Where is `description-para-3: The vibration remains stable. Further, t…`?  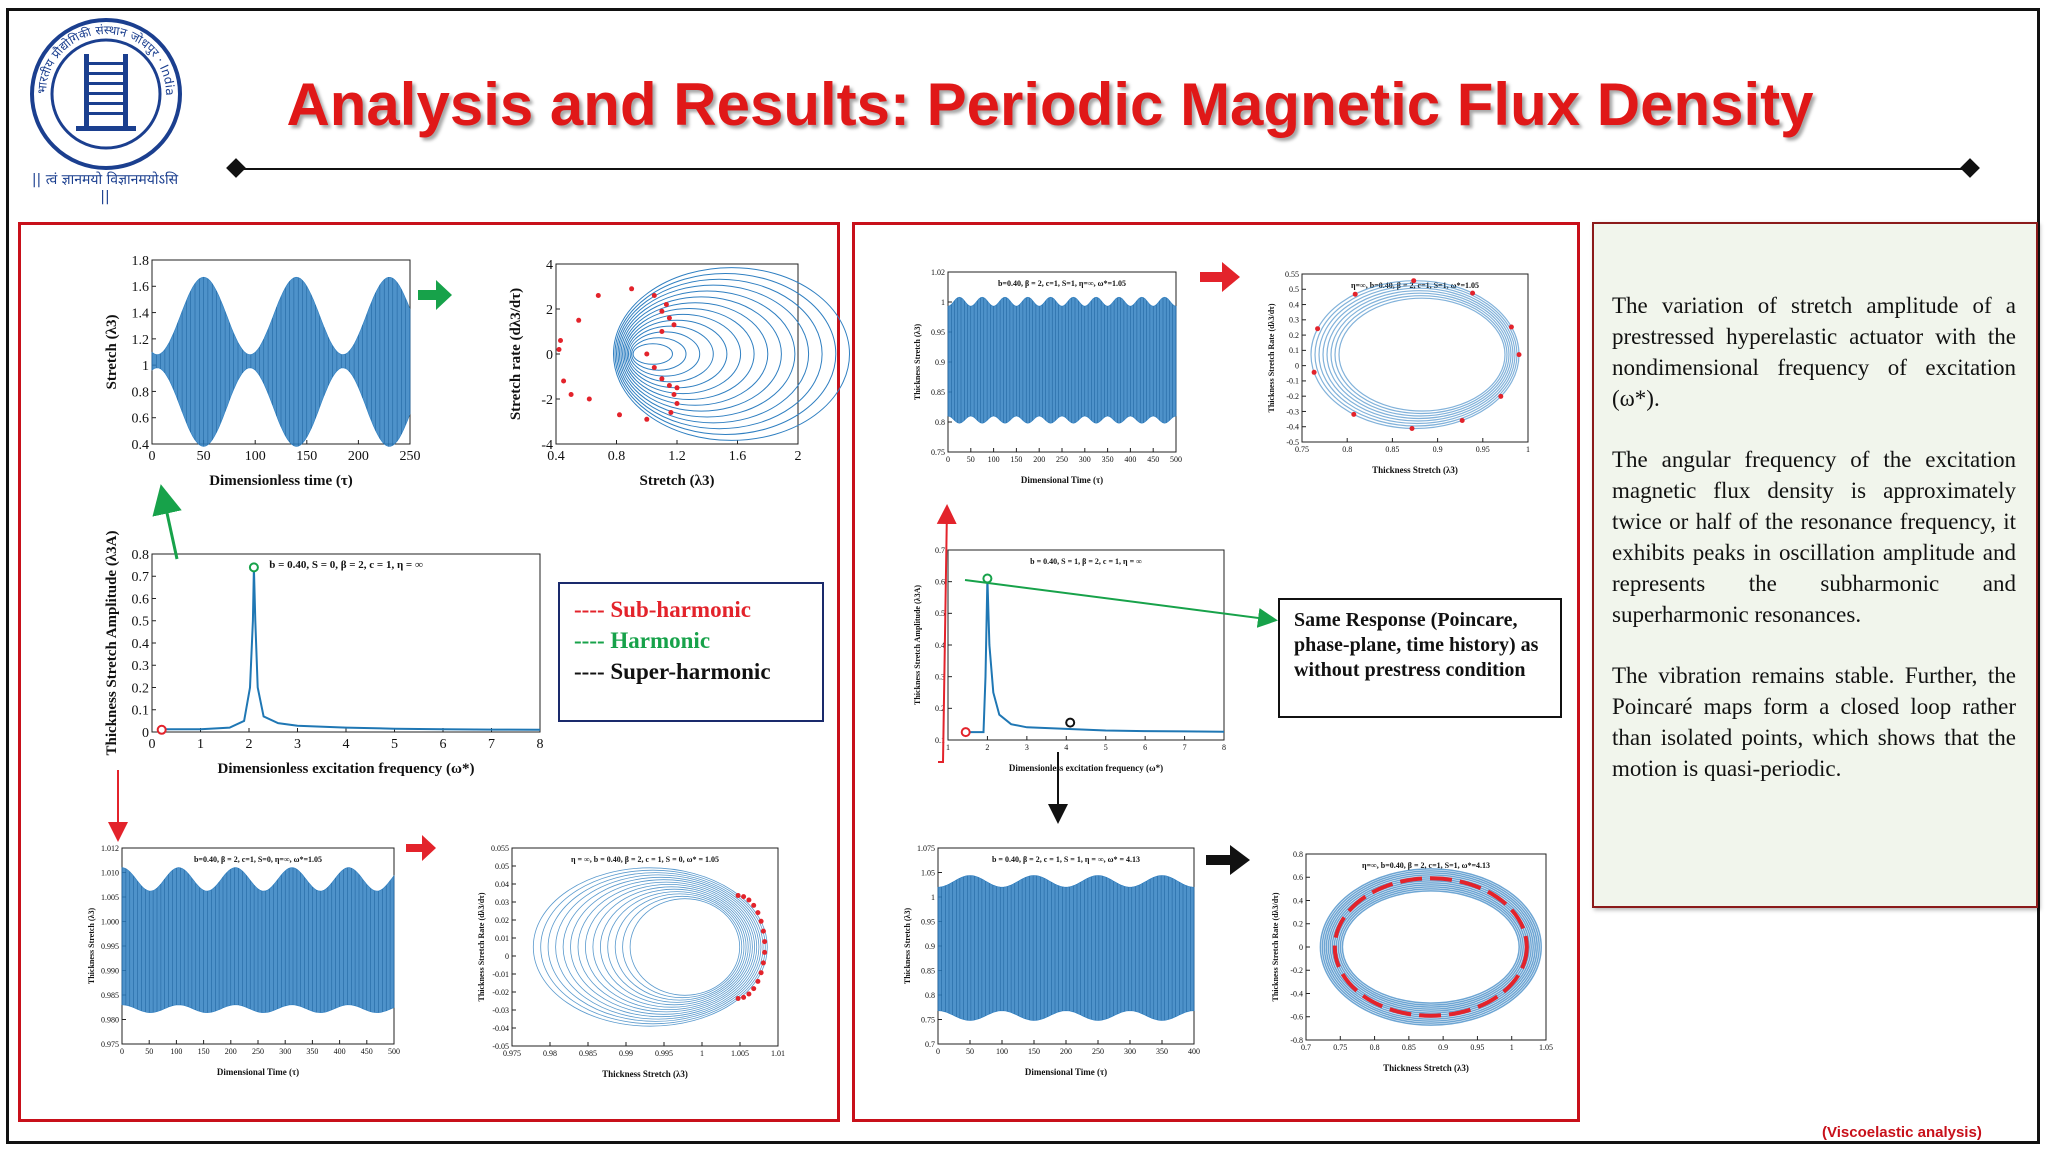
description-para-3: The vibration remains stable. Further, t… is located at coordinates (1814, 722).